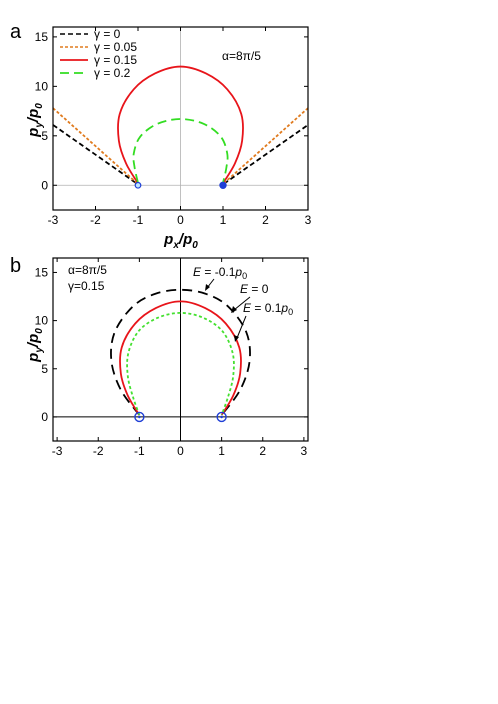 The height and width of the screenshot is (704, 498). Describe the element at coordinates (268, 309) in the screenshot. I see `label-e-plus: E = 0.1p0` at that location.